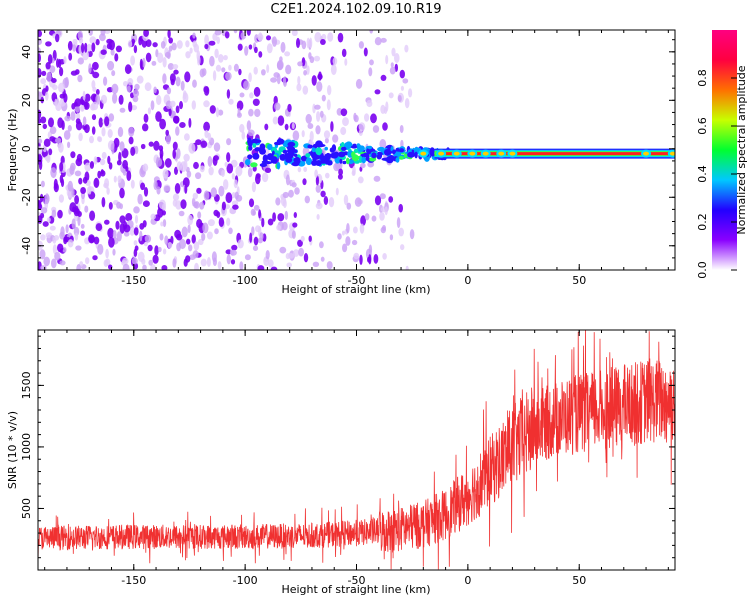  Describe the element at coordinates (485, 153) in the screenshot. I see `signal-knot-core` at that location.